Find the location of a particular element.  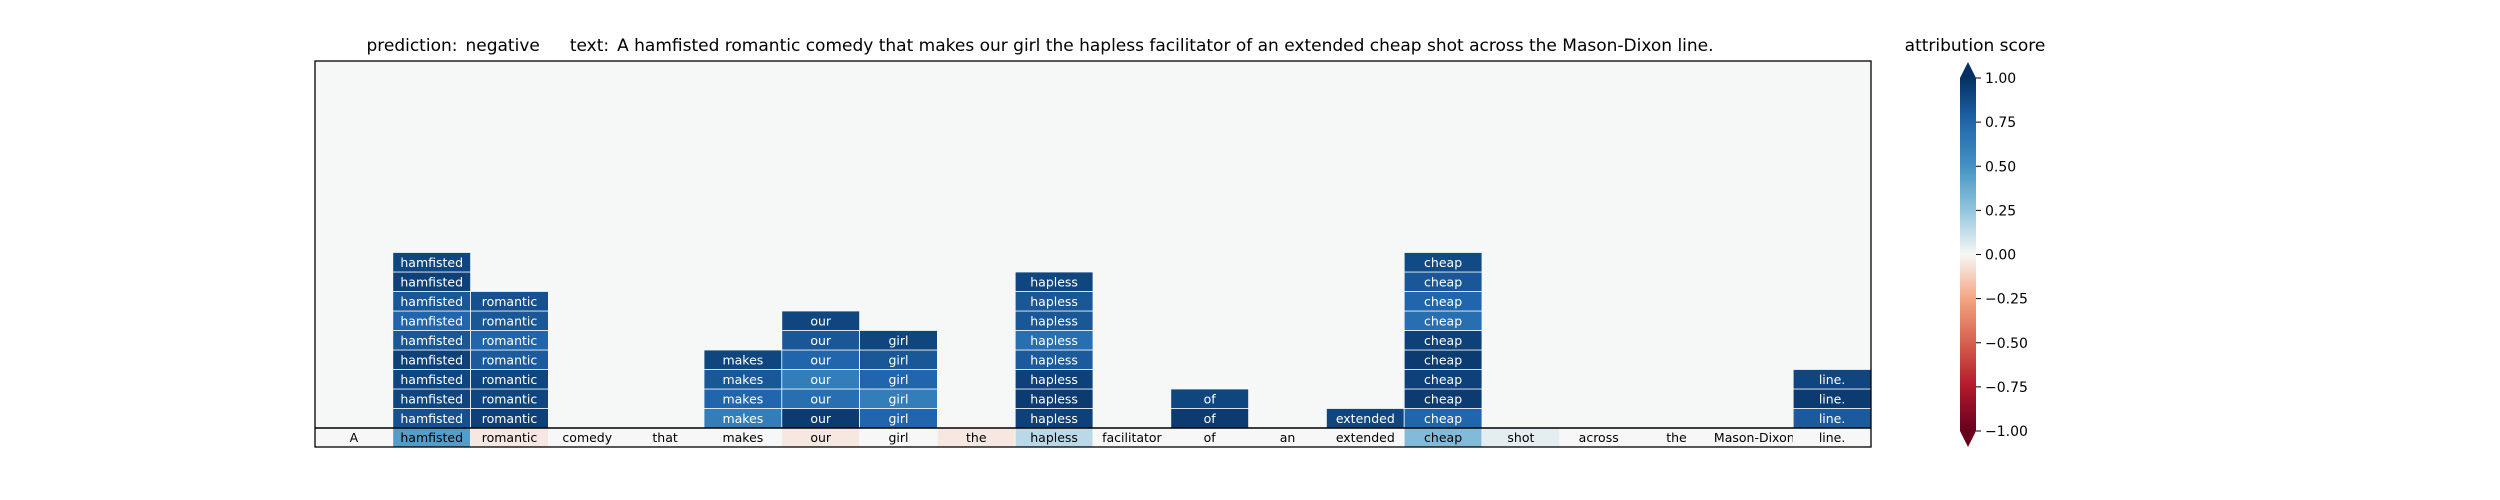

base-token-cell-label: our is located at coordinates (821, 437).